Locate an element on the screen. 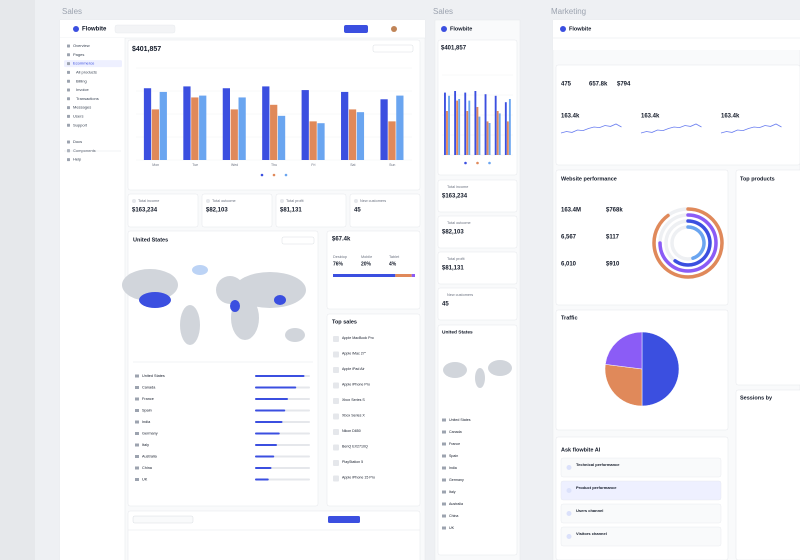  nav-item: Ecommerce is located at coordinates (84, 63).